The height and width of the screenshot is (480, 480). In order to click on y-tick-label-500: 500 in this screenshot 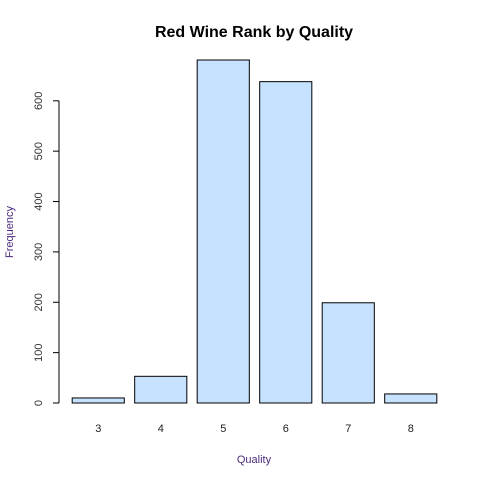, I will do `click(39, 151)`.